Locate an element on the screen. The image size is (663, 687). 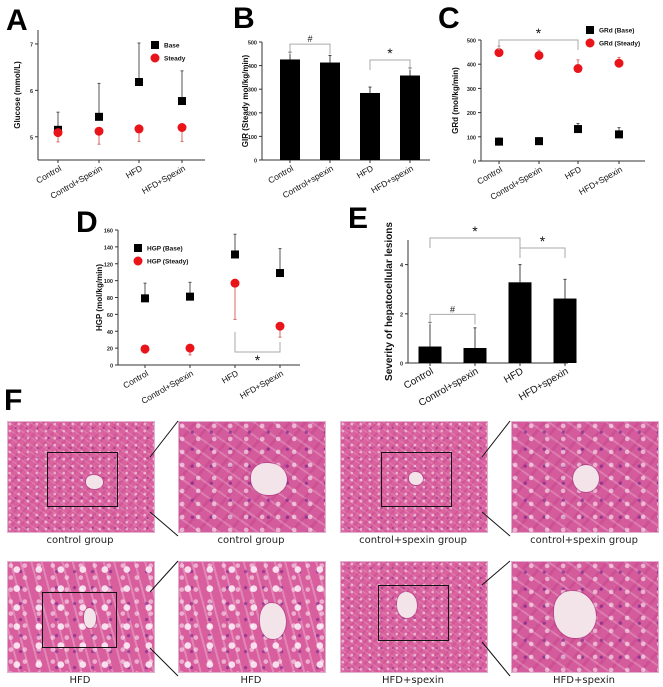
legend-label: GRd (Base) is located at coordinates (616, 31).